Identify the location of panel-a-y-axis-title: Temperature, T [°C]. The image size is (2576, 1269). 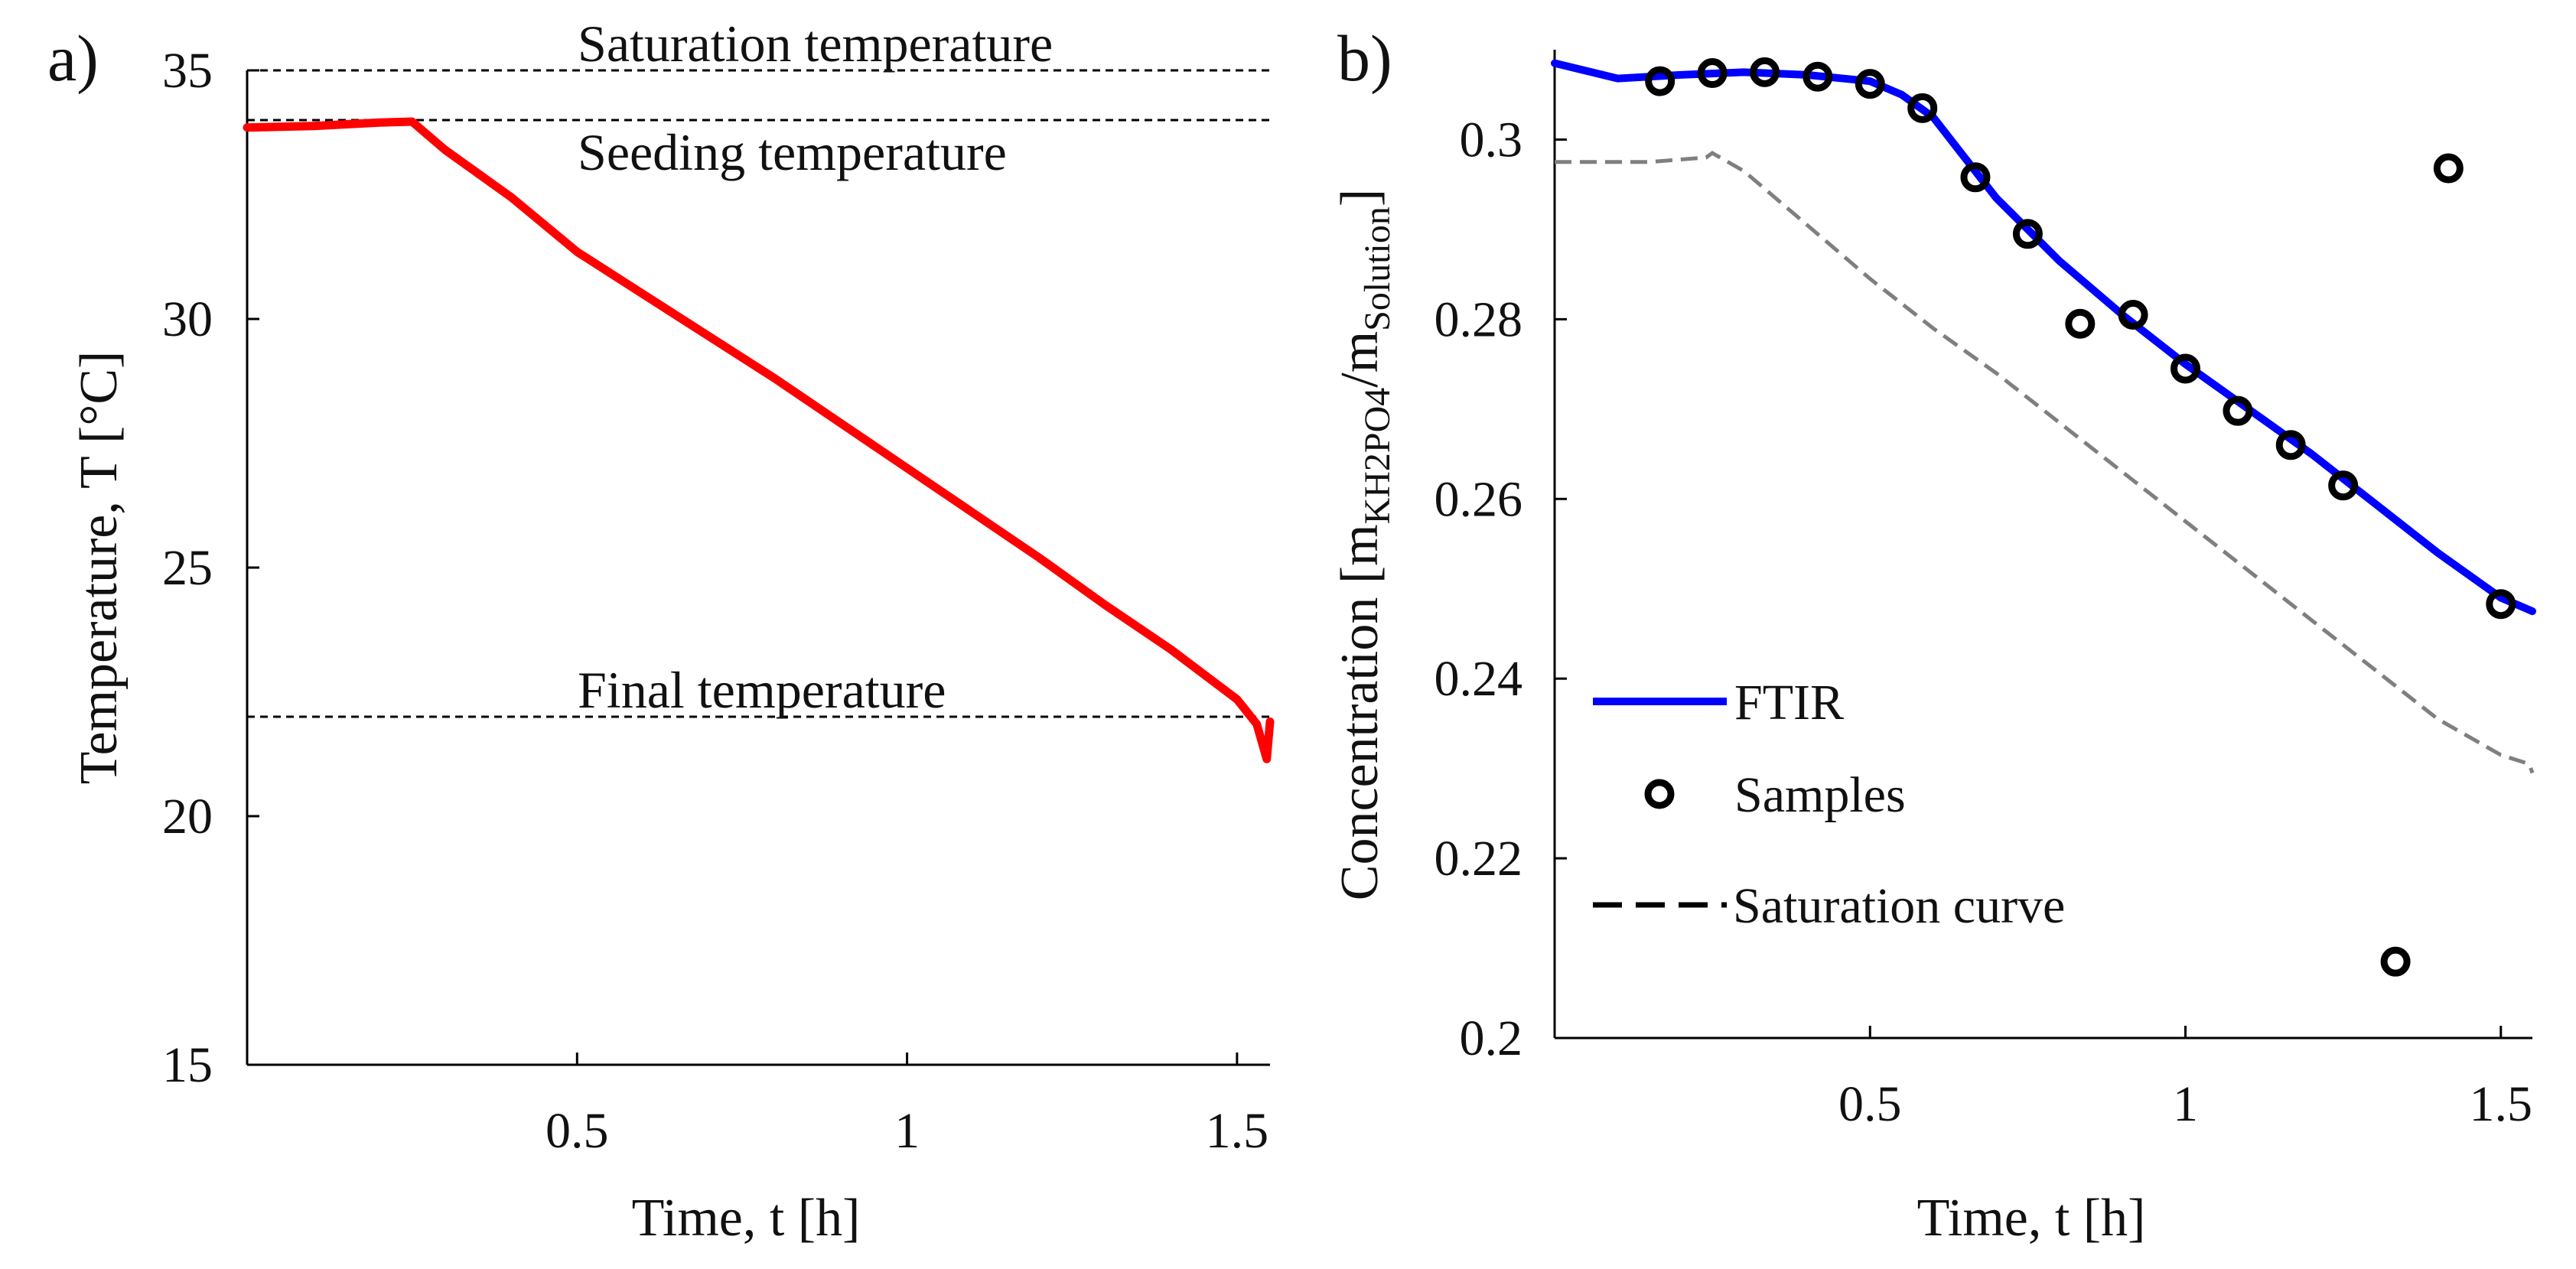
(99, 568).